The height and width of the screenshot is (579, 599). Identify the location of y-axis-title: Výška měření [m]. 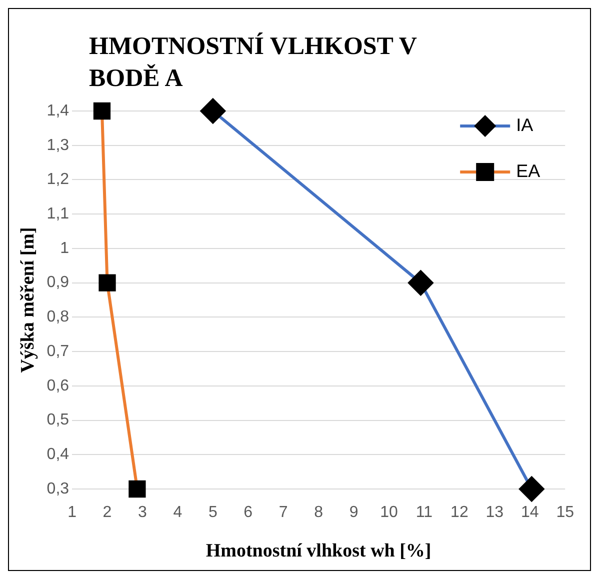
(27, 300).